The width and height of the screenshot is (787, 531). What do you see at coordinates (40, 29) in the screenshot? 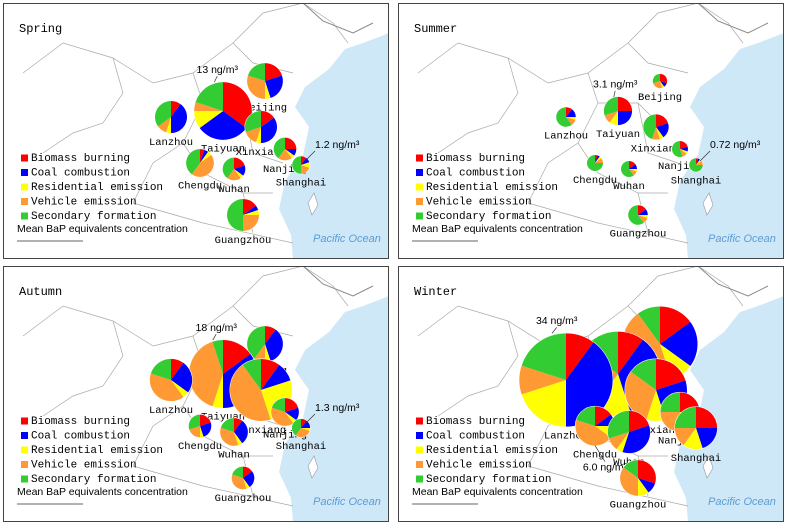
I see `season-title: Spring` at bounding box center [40, 29].